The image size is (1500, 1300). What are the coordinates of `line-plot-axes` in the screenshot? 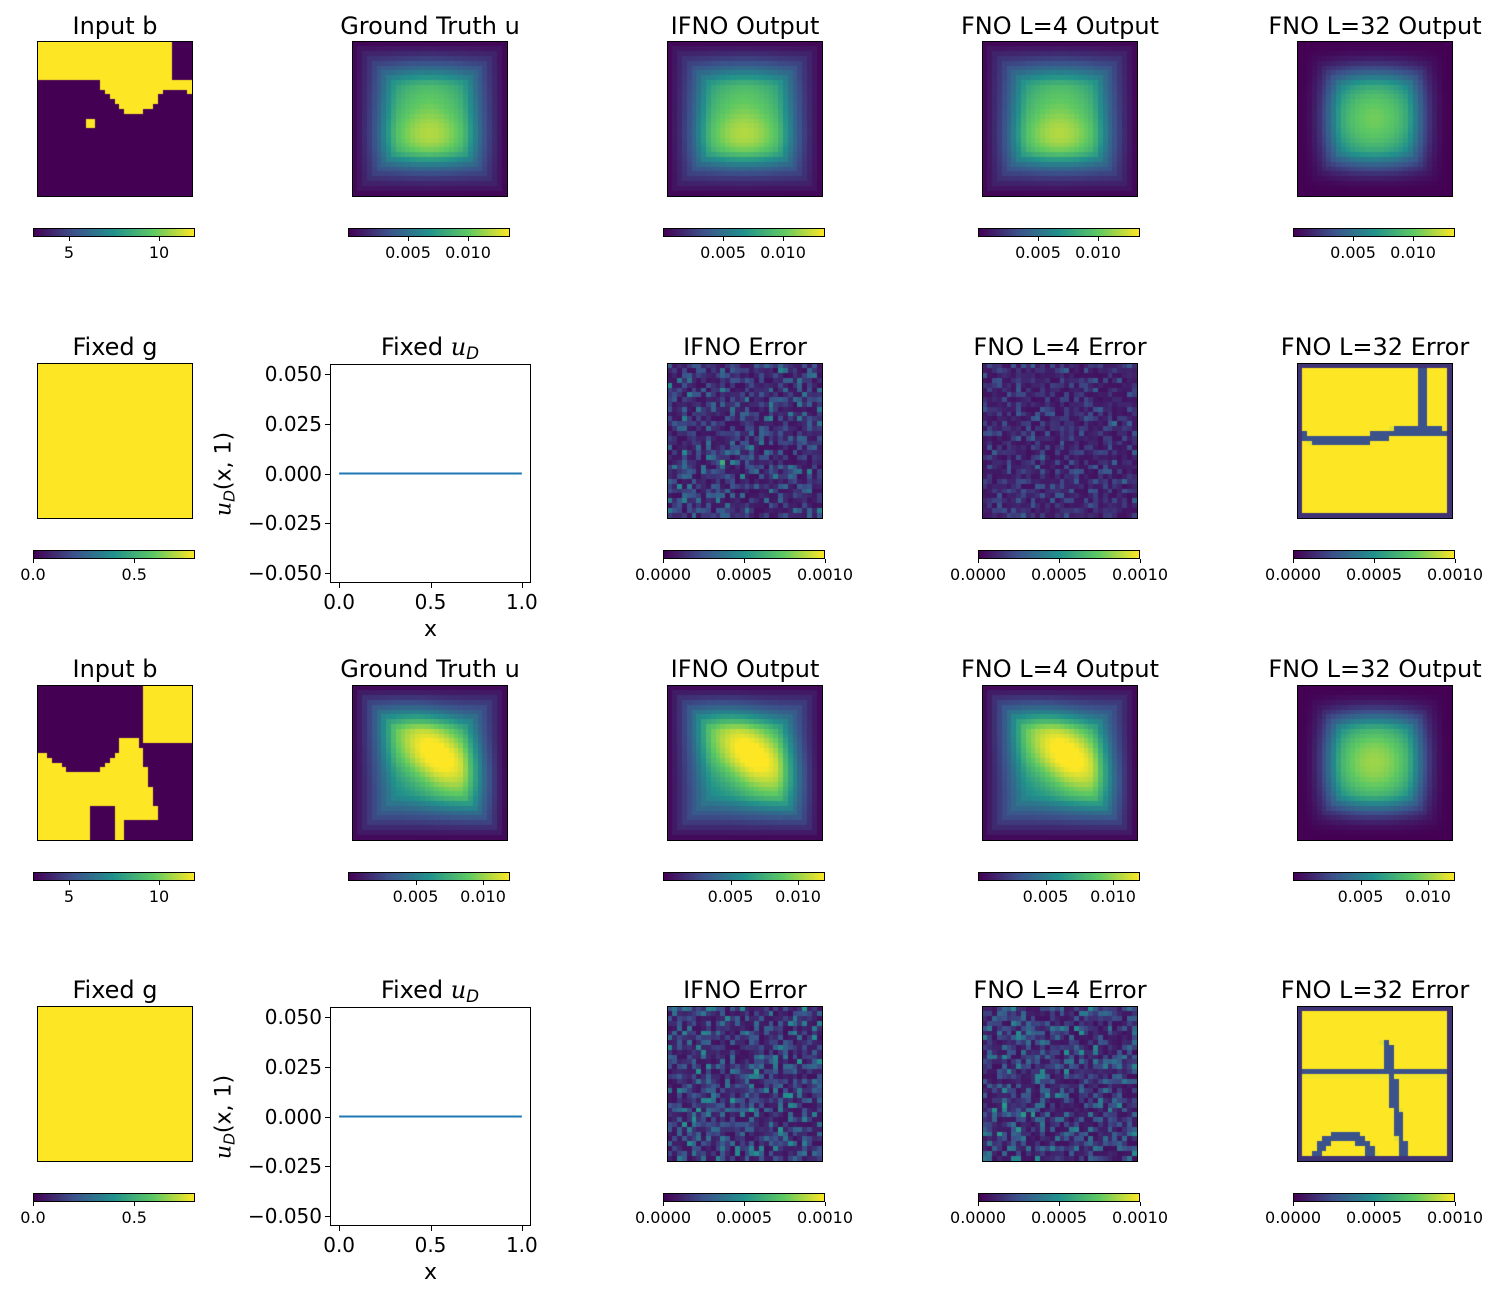 It's located at (430, 473).